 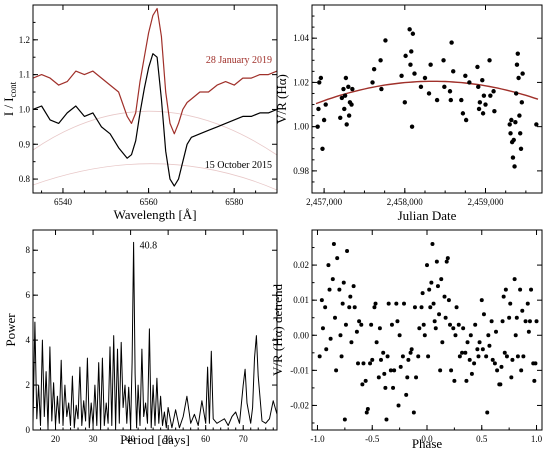 I want to click on x-tick-label: 6540, so click(x=63, y=202).